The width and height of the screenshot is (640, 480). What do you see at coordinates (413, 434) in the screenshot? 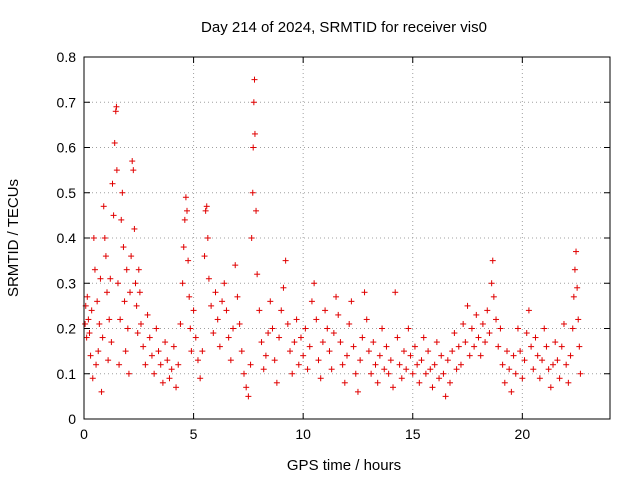
I see `x-tick-label: 15` at bounding box center [413, 434].